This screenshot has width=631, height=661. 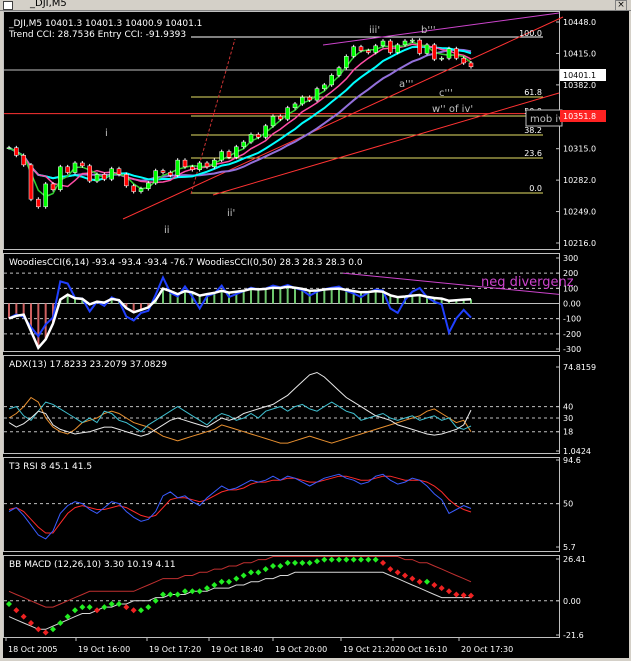 What do you see at coordinates (369, 649) in the screenshot?
I see `time-tick-label: 19 Oct 21:20` at bounding box center [369, 649].